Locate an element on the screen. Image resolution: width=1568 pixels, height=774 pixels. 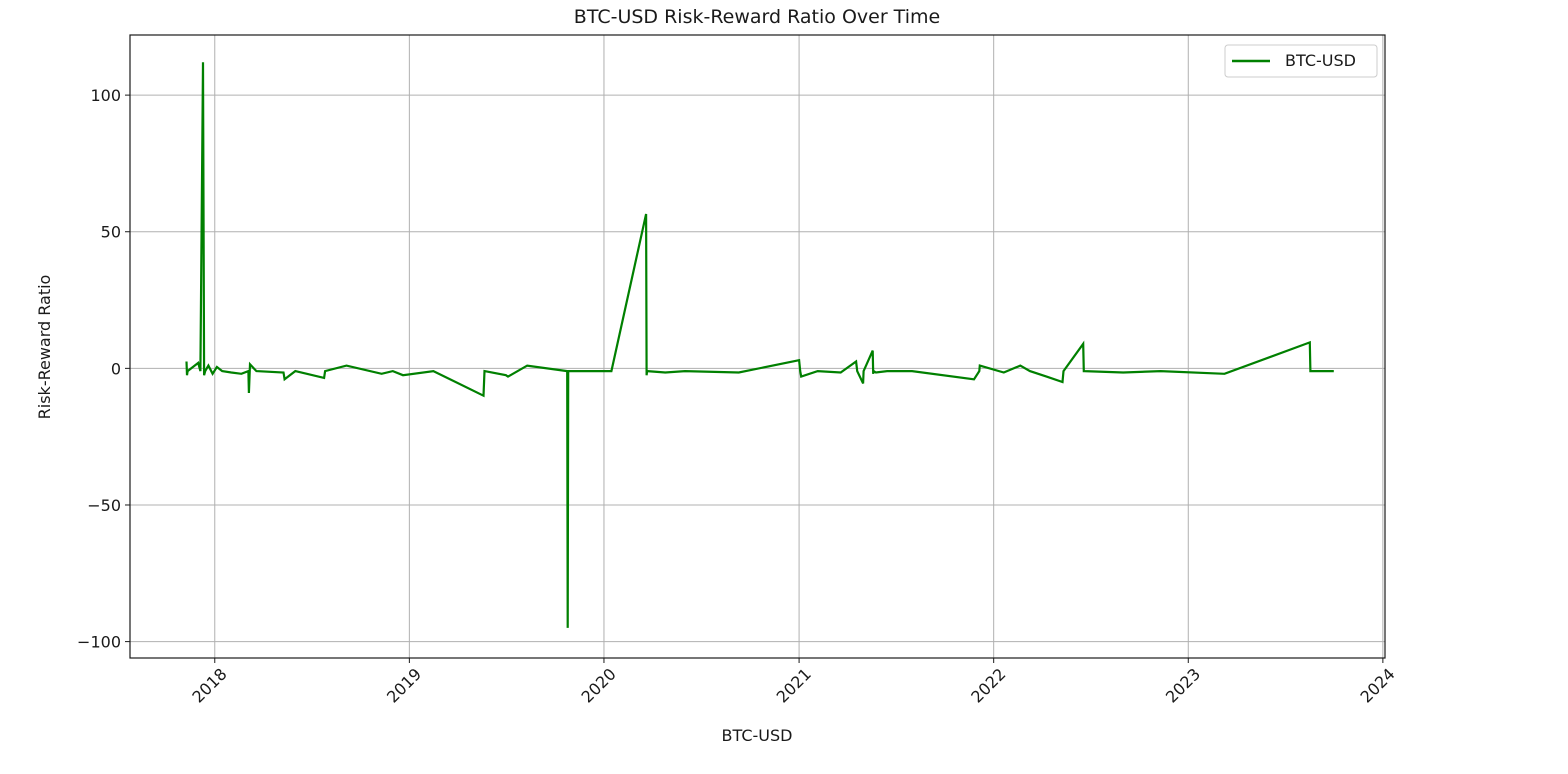
y-tick-label: 0 is located at coordinates (116, 368).